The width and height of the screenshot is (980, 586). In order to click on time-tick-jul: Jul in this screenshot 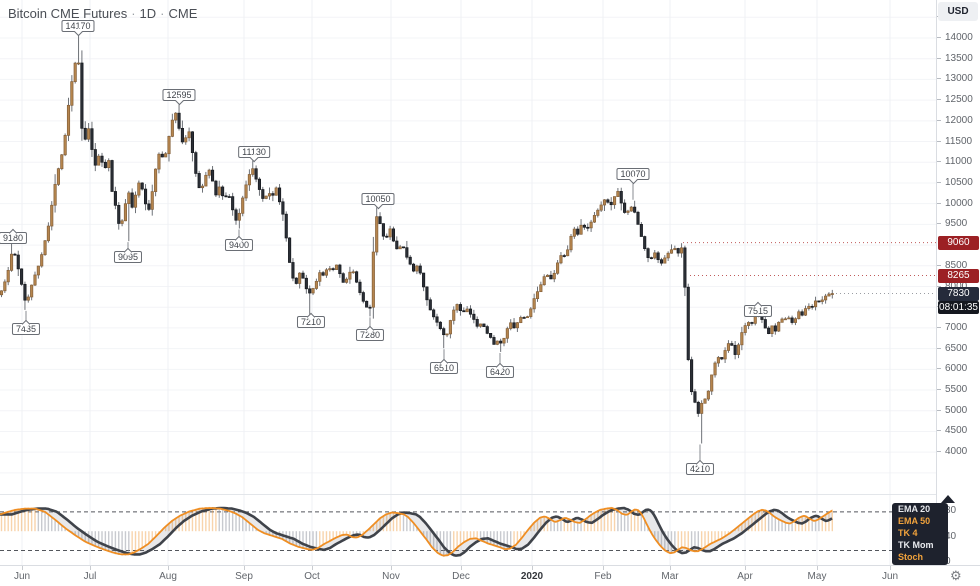, I will do `click(90, 576)`.